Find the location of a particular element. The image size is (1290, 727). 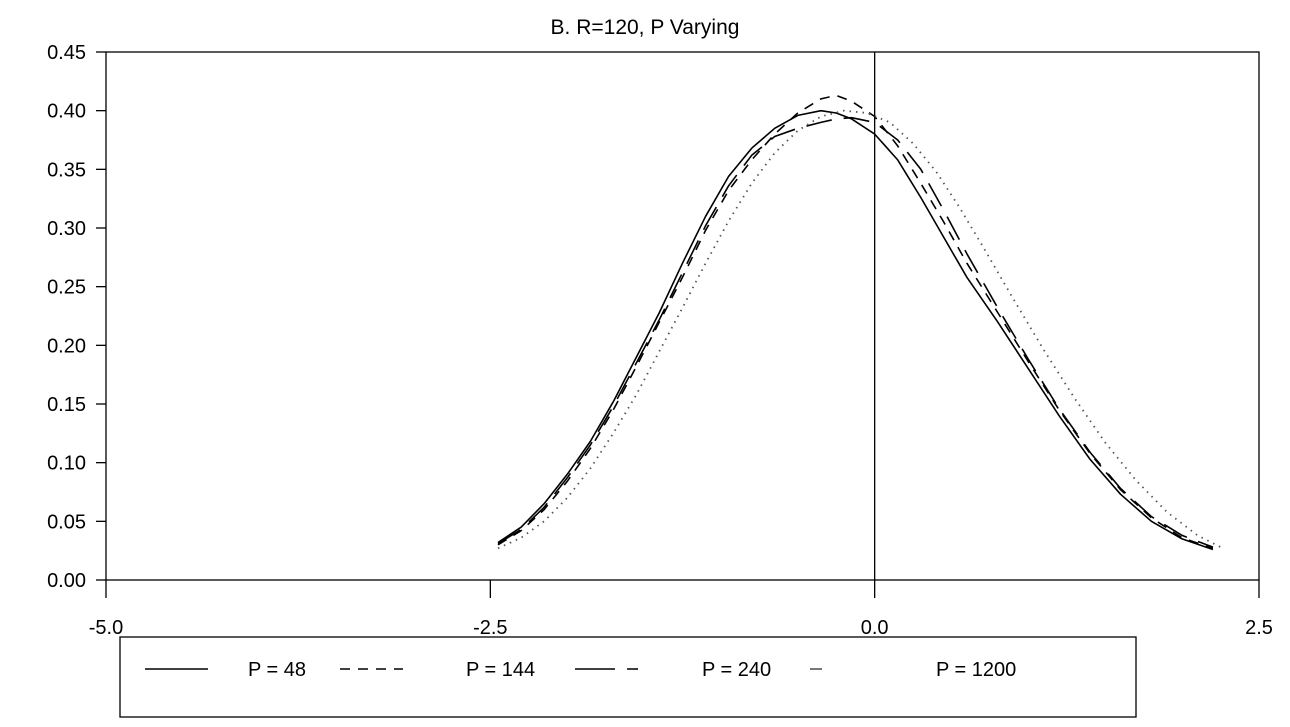

x-axis: -5.0 -2.5 0.0 2.5 is located at coordinates (681, 609).